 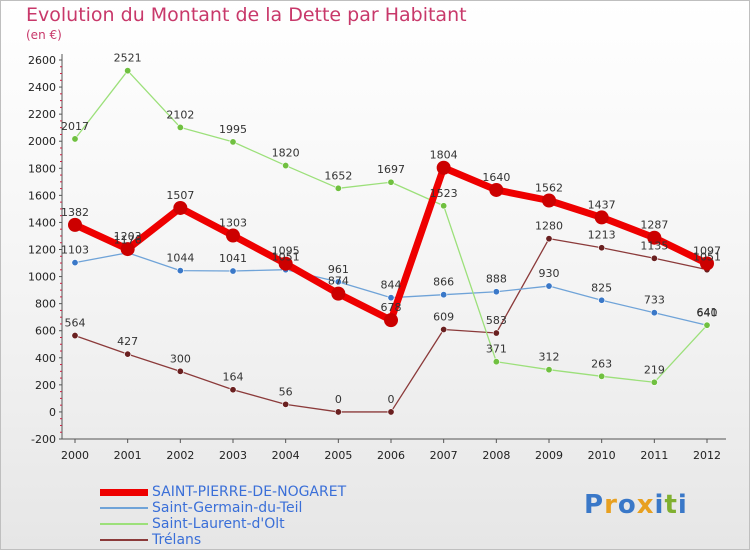 I want to click on data-label: 1820, so click(x=286, y=153).